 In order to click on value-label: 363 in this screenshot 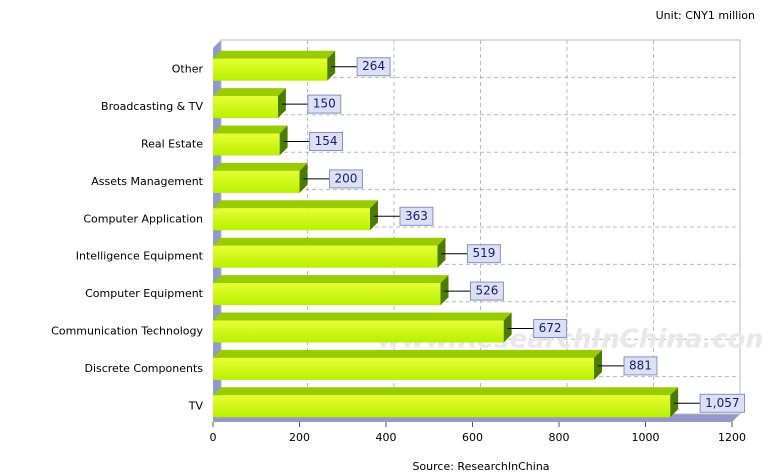, I will do `click(416, 216)`.